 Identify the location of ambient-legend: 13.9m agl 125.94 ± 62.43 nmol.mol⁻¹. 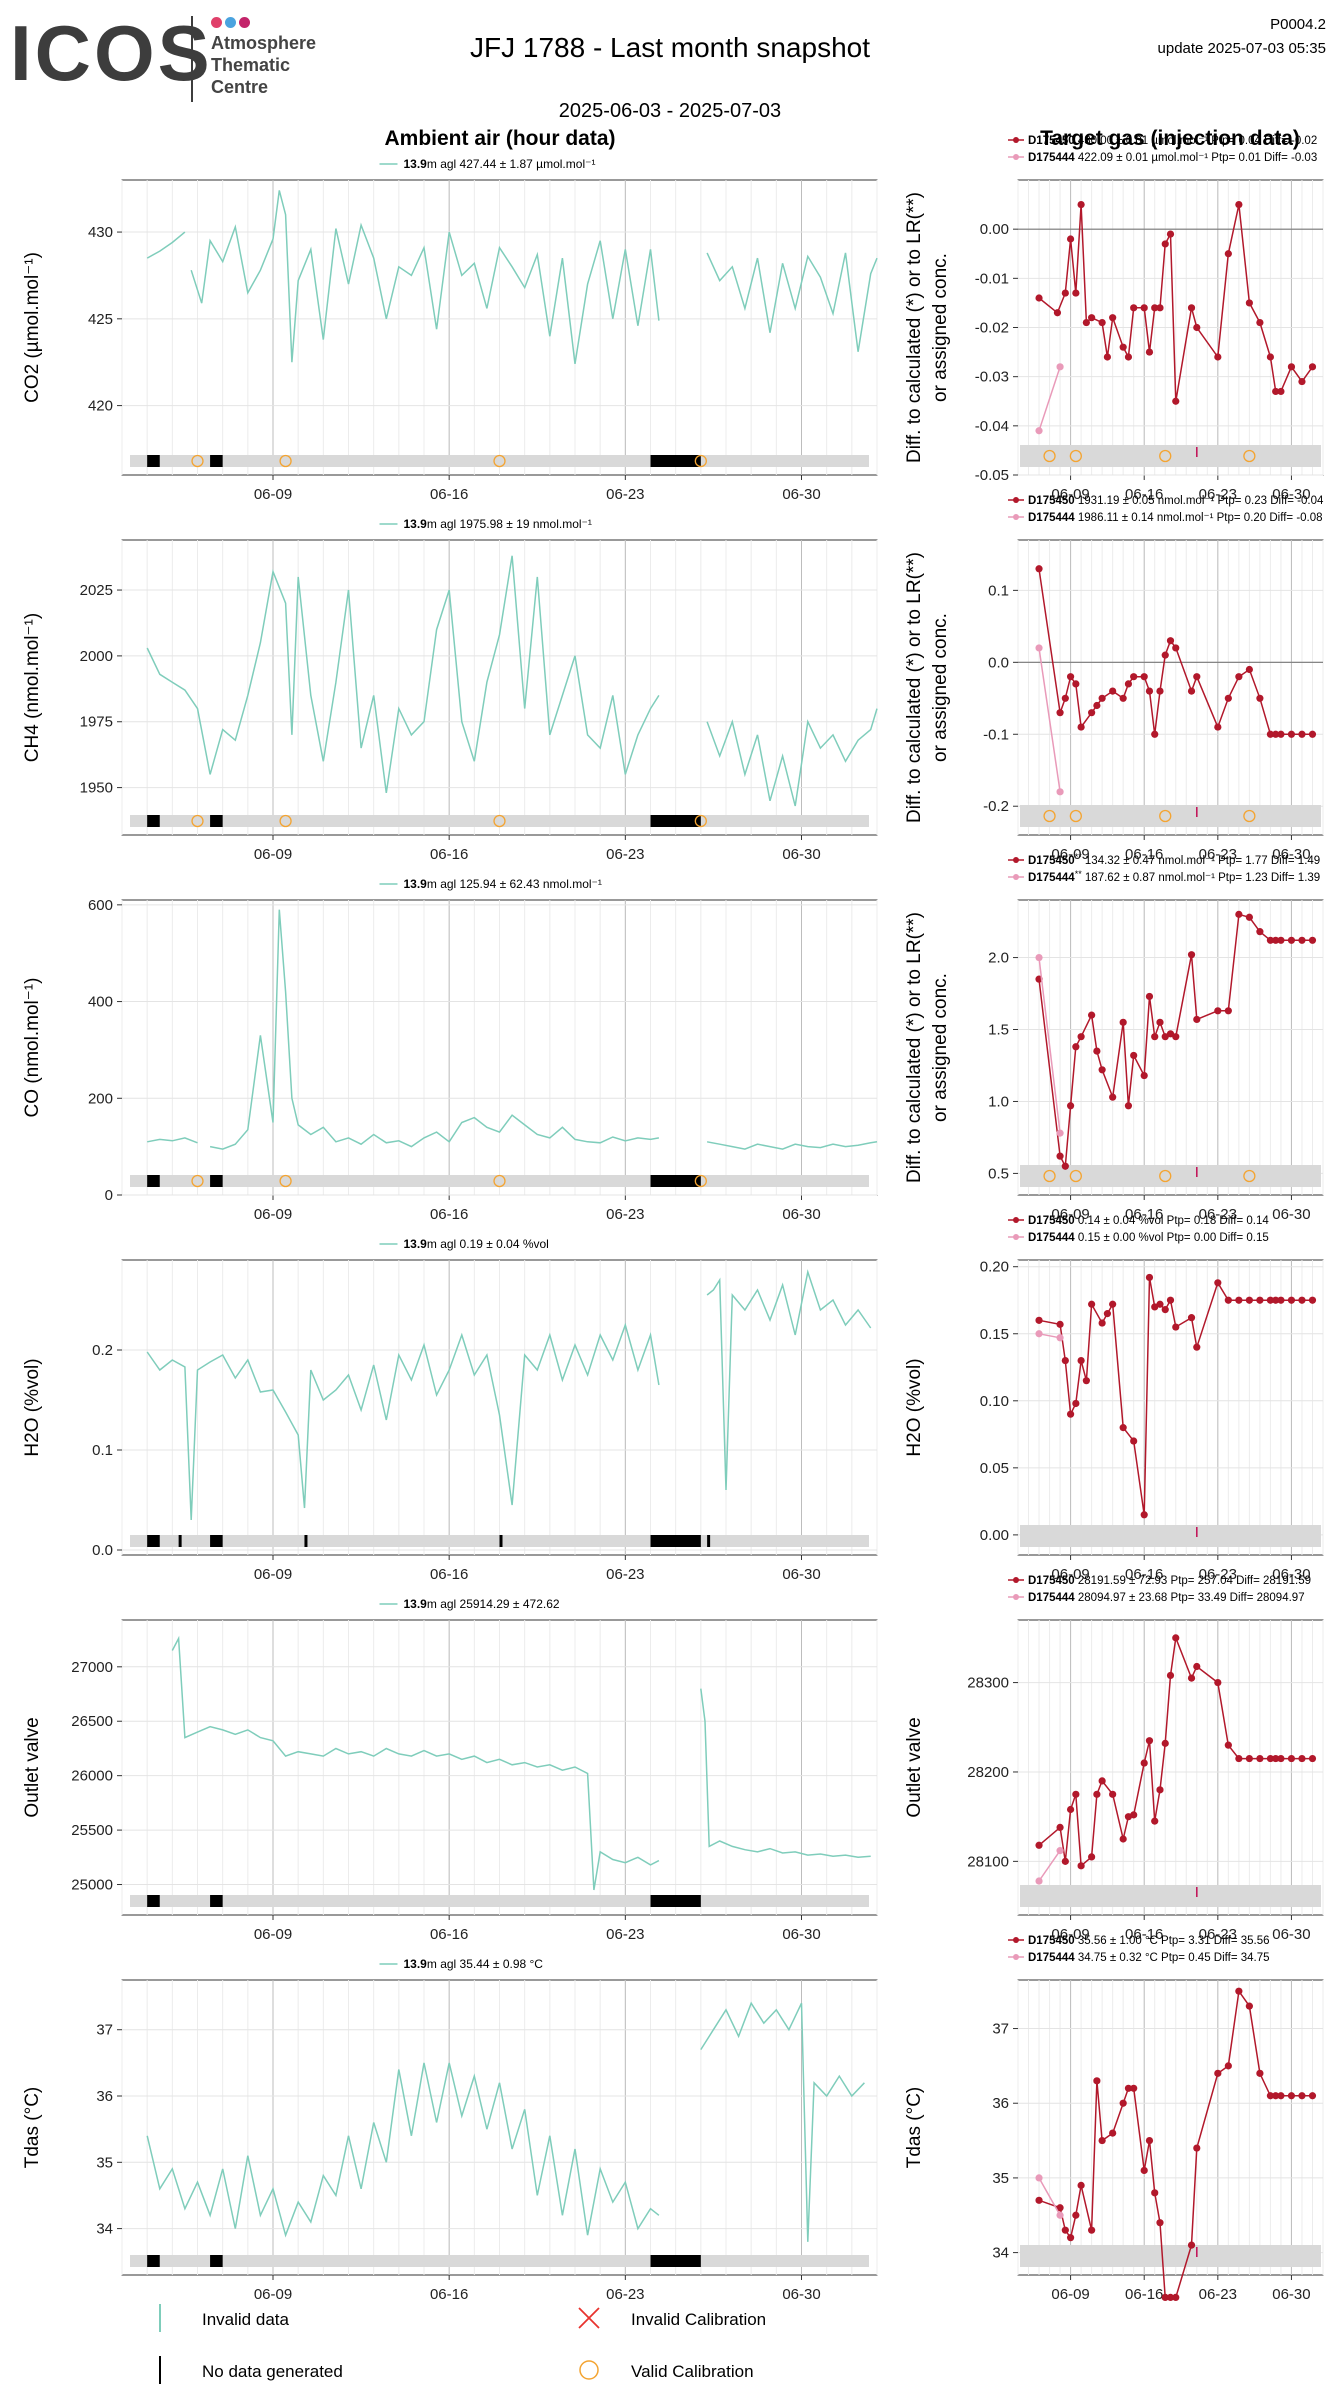
(503, 884).